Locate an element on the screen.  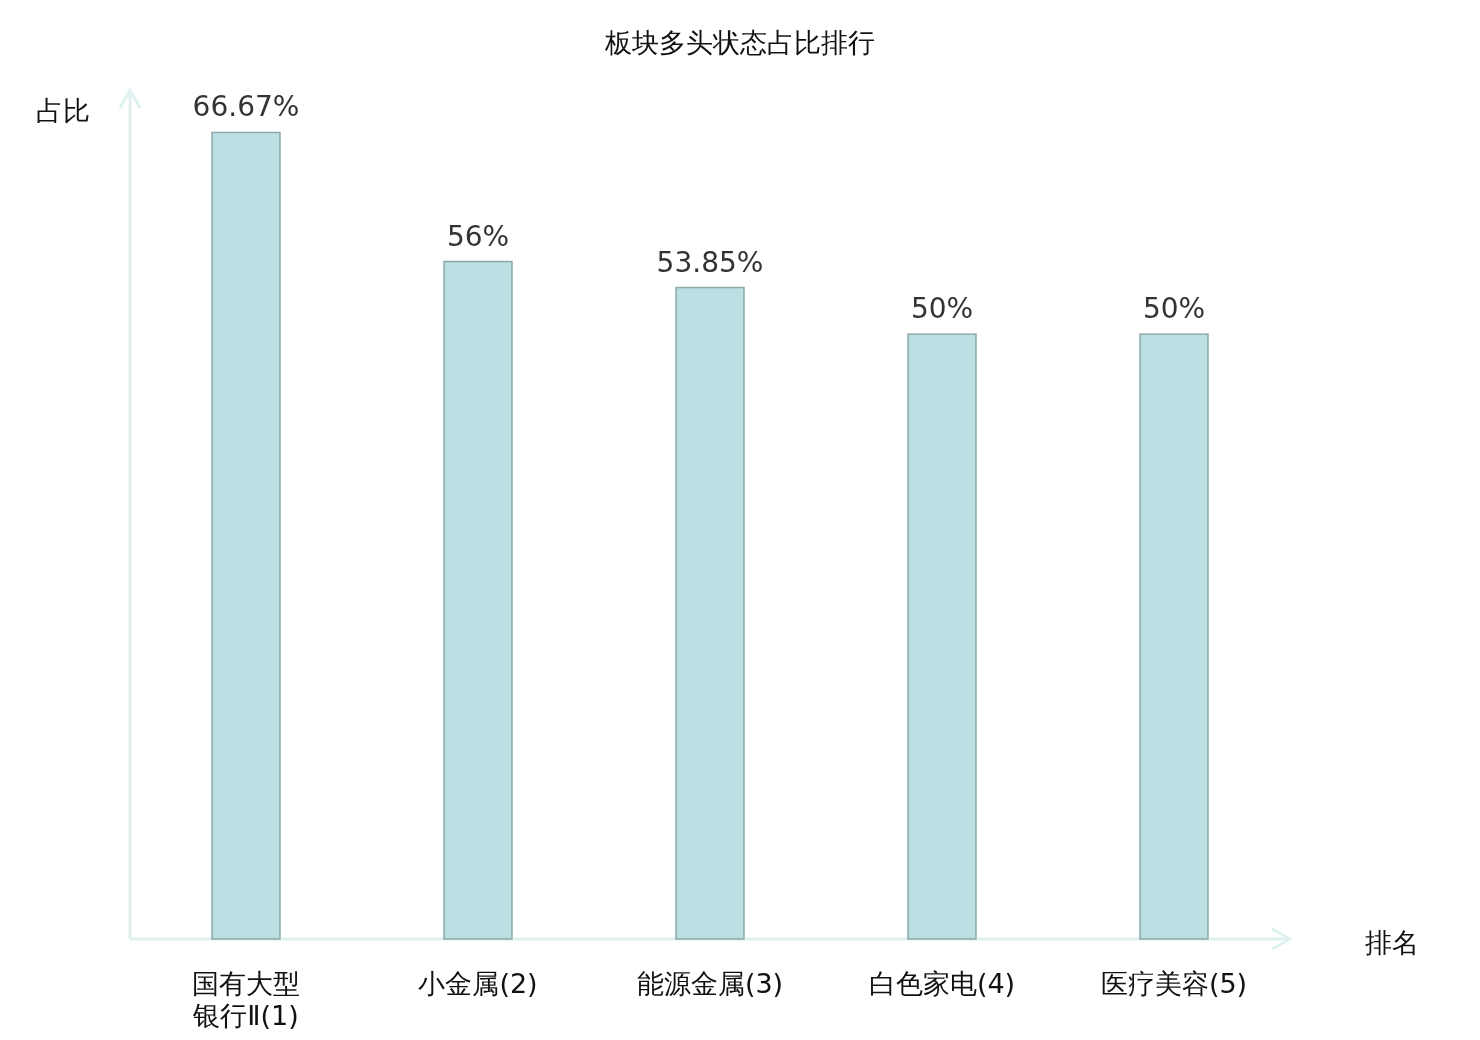
x-axis-title: 排名 is located at coordinates (1392, 942).